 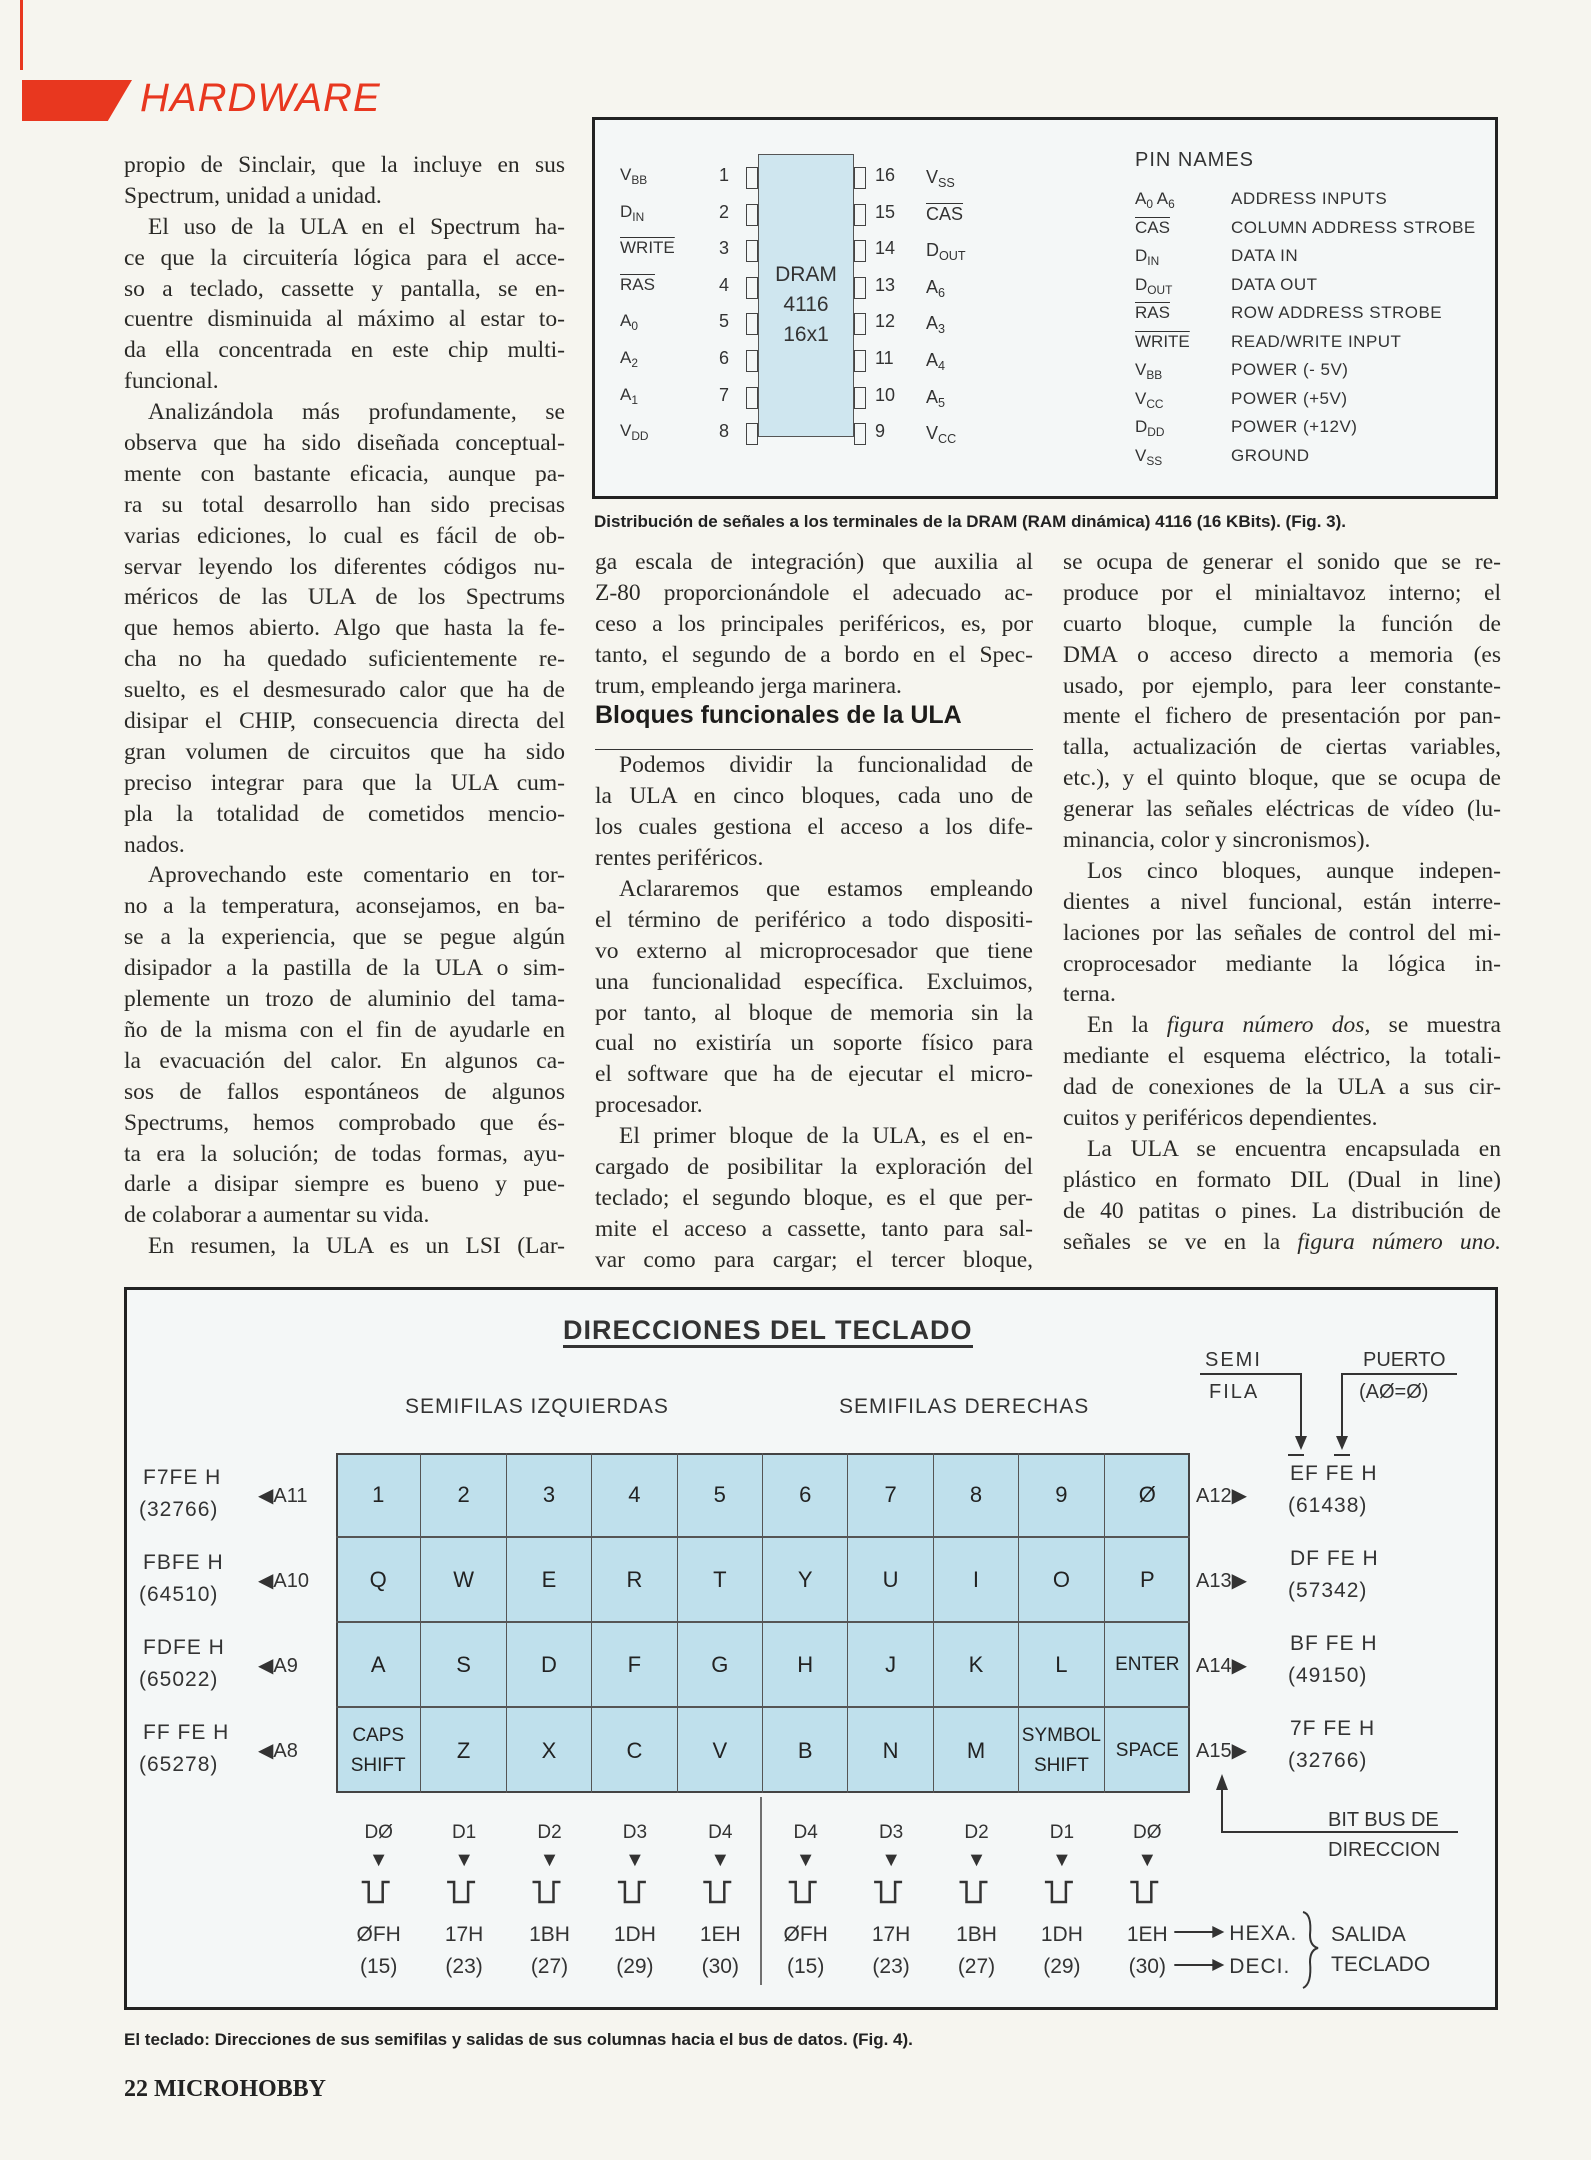 What do you see at coordinates (344, 597) in the screenshot?
I see `text-line: méricos de las ULA de los Spectrums` at bounding box center [344, 597].